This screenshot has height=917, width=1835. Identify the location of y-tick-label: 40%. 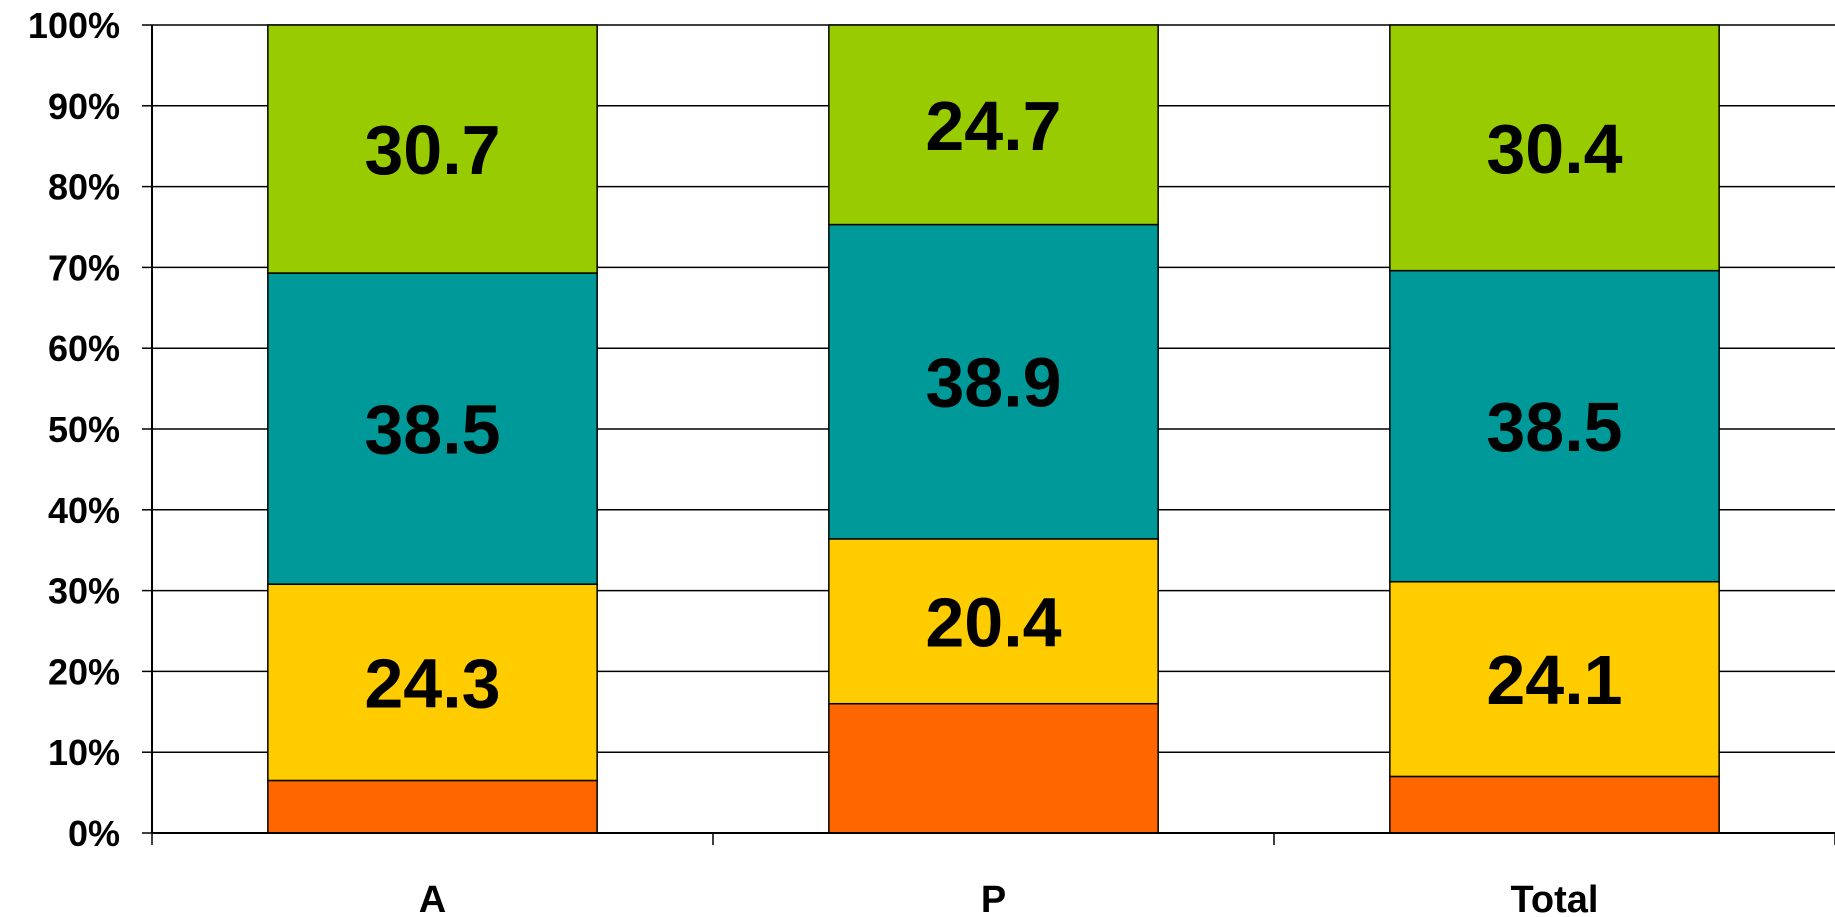
(84, 510).